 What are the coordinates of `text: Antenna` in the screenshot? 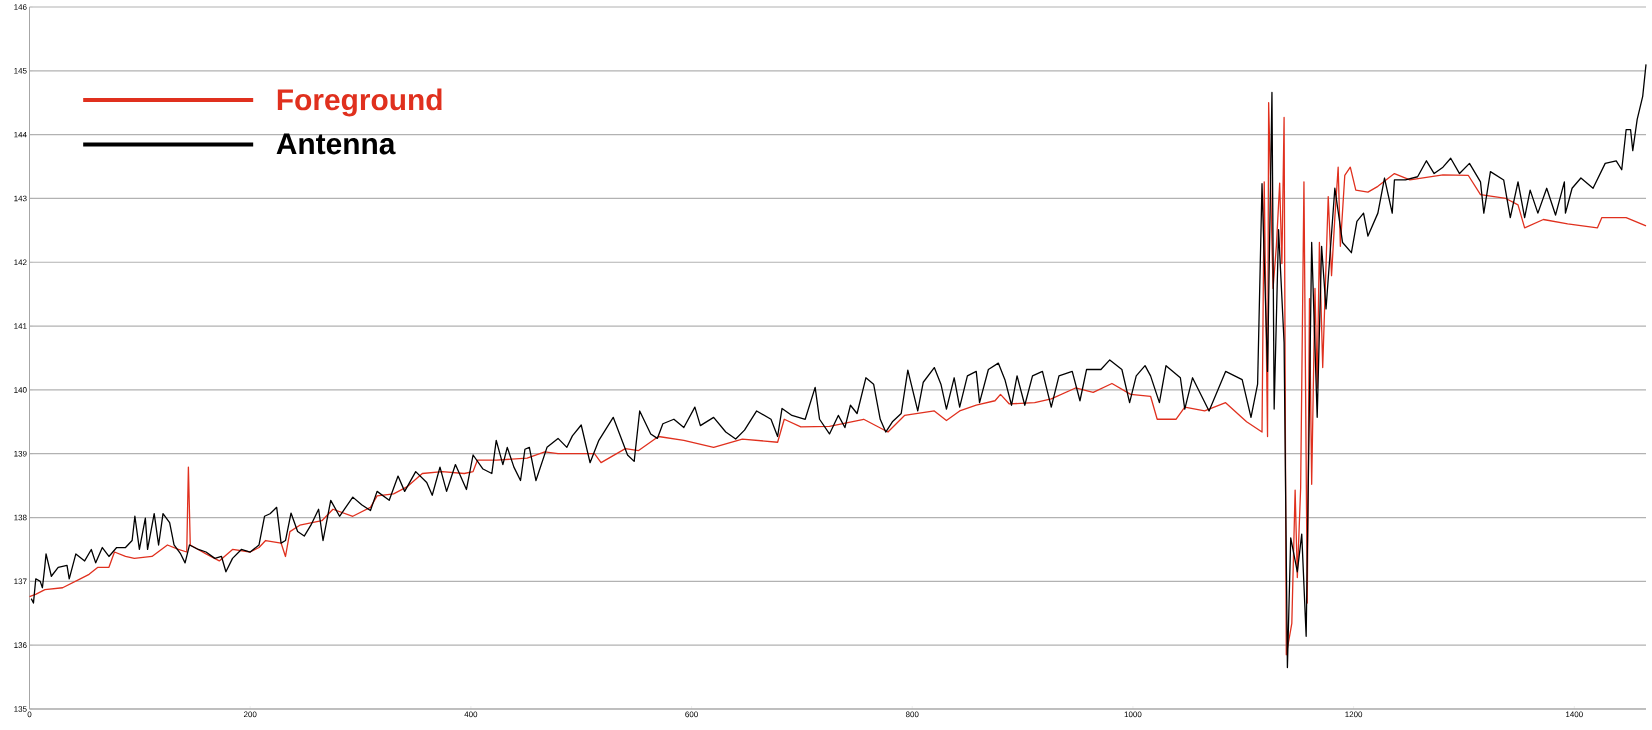 It's located at (336, 144).